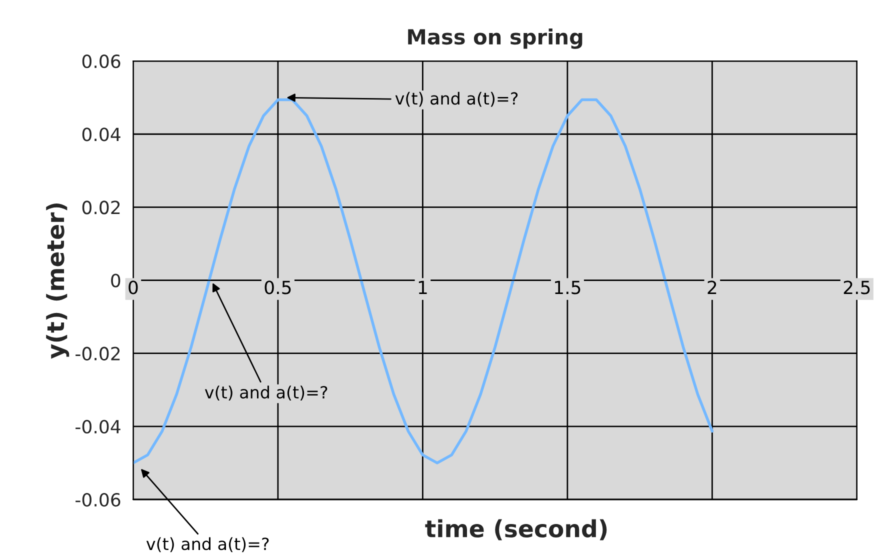  I want to click on y-tick-label: -0.04, so click(98, 427).